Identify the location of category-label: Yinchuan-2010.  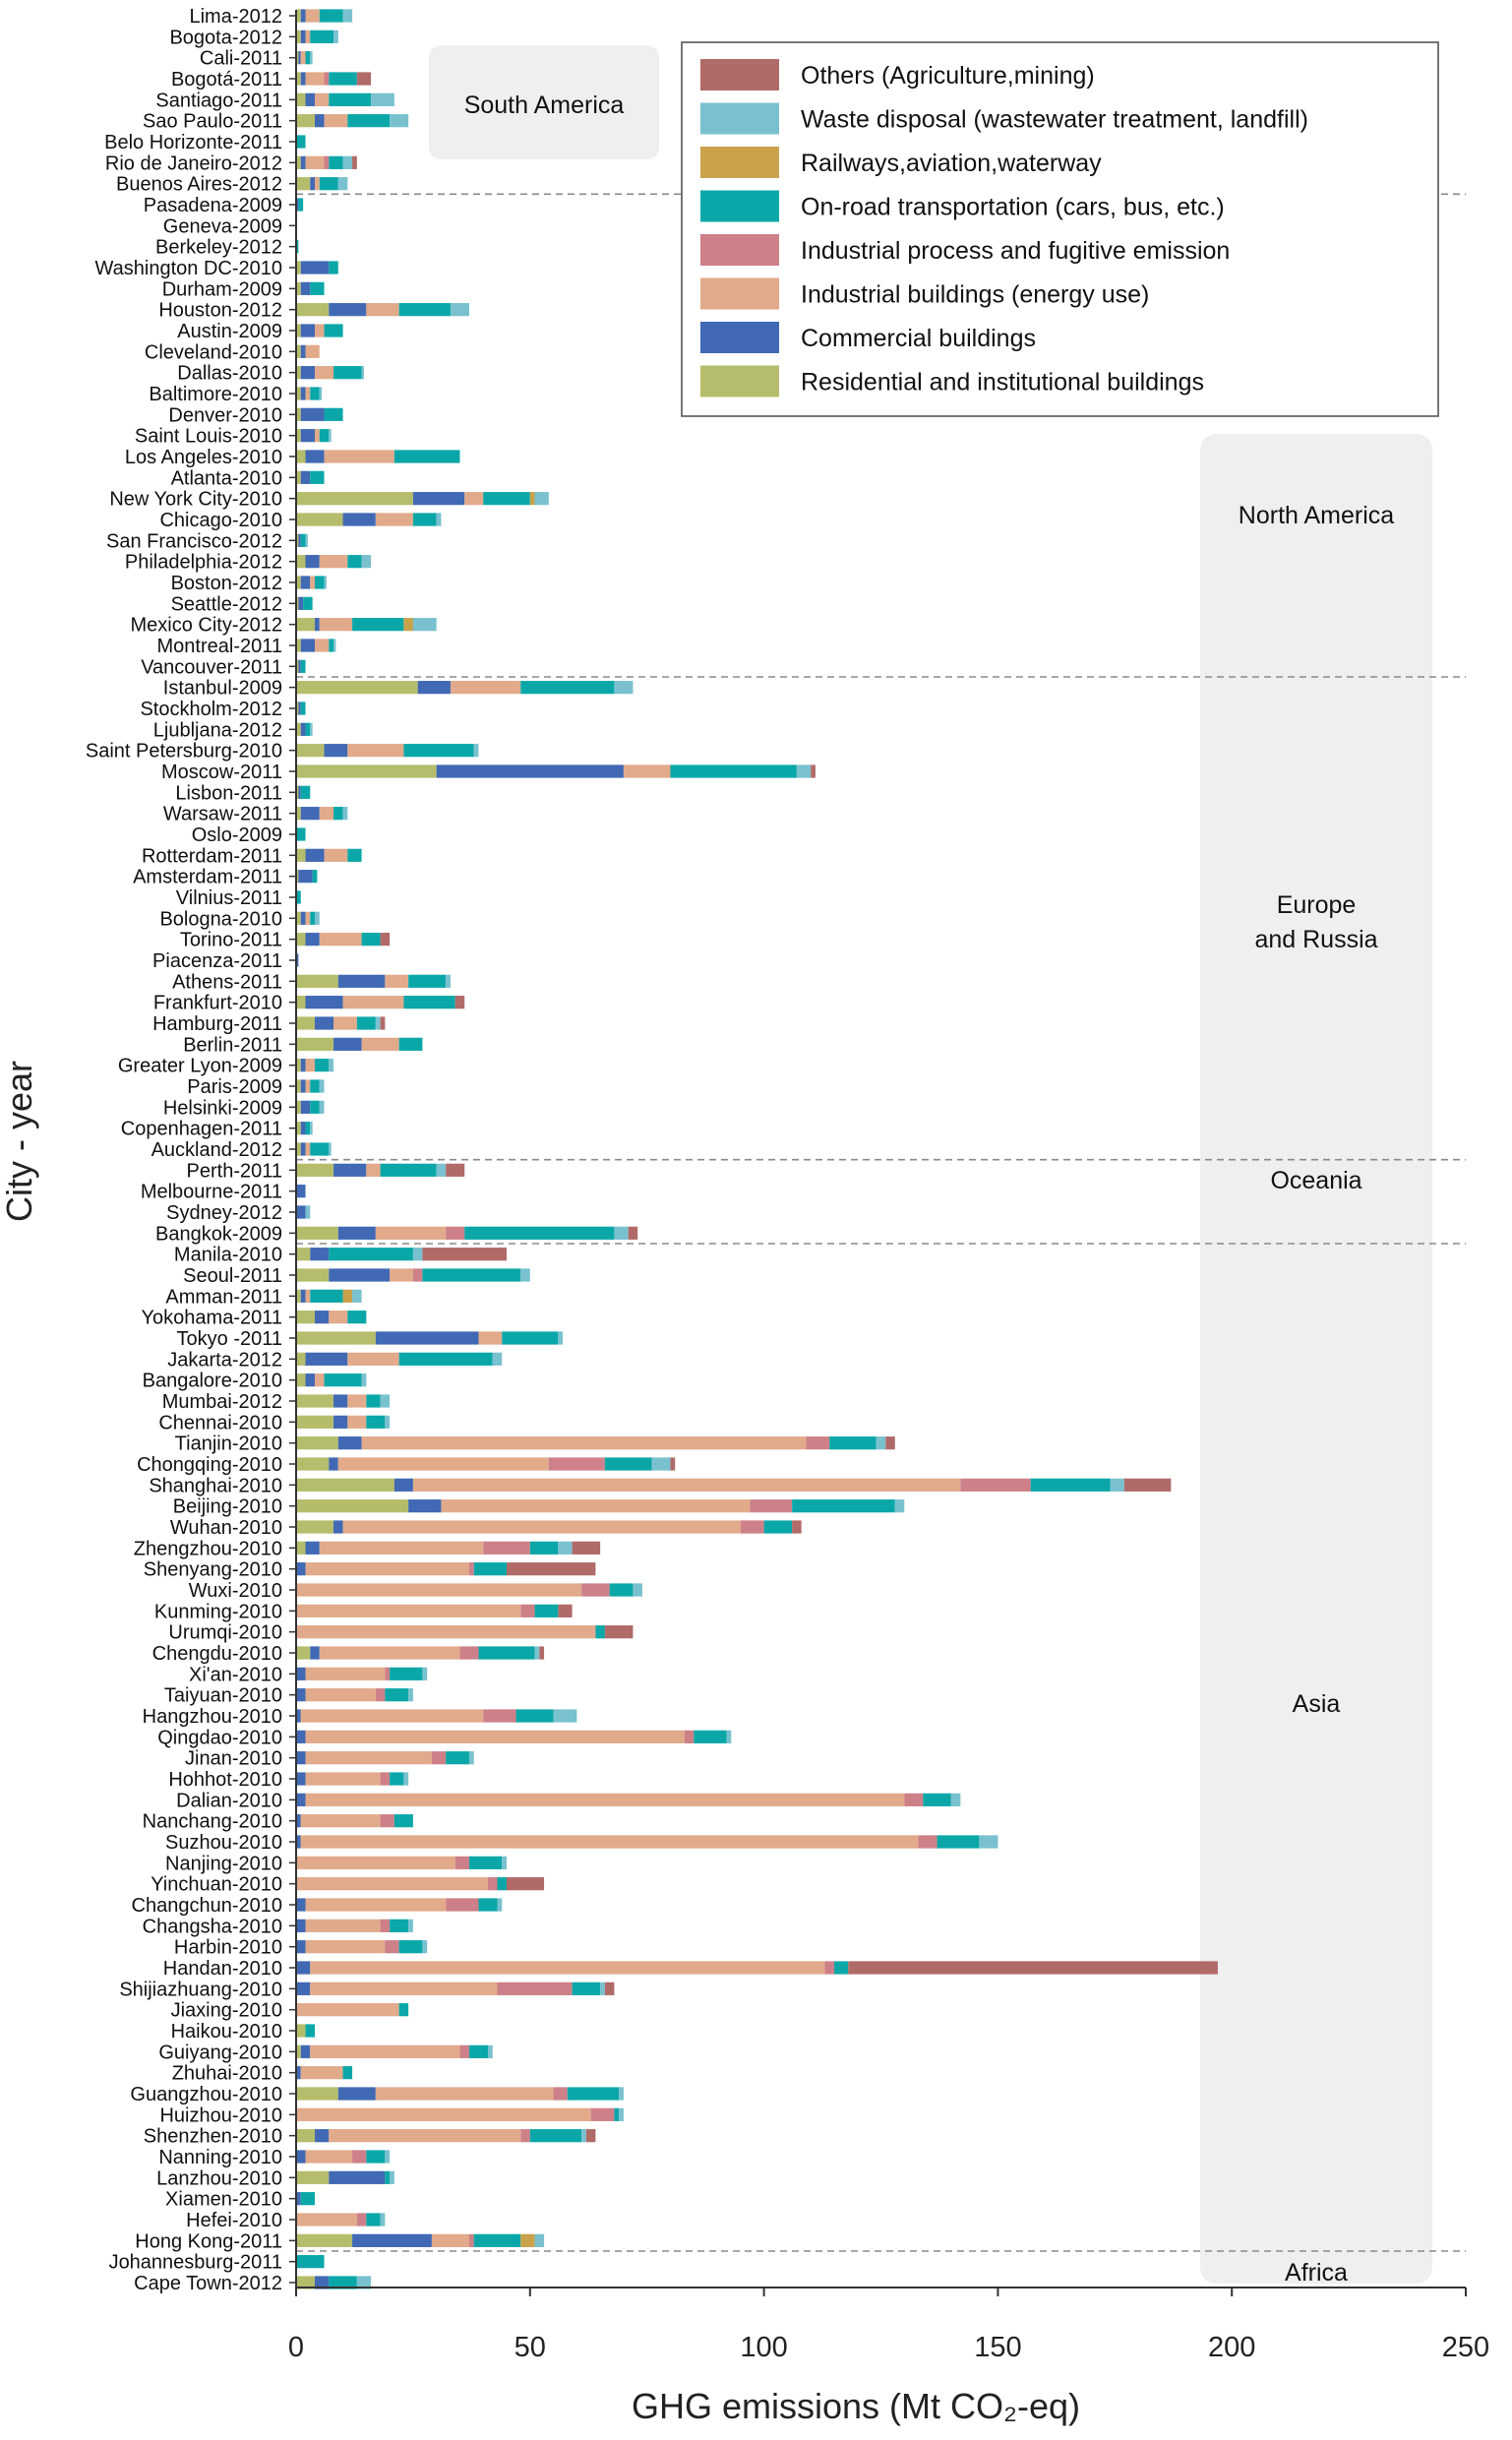
(217, 1885).